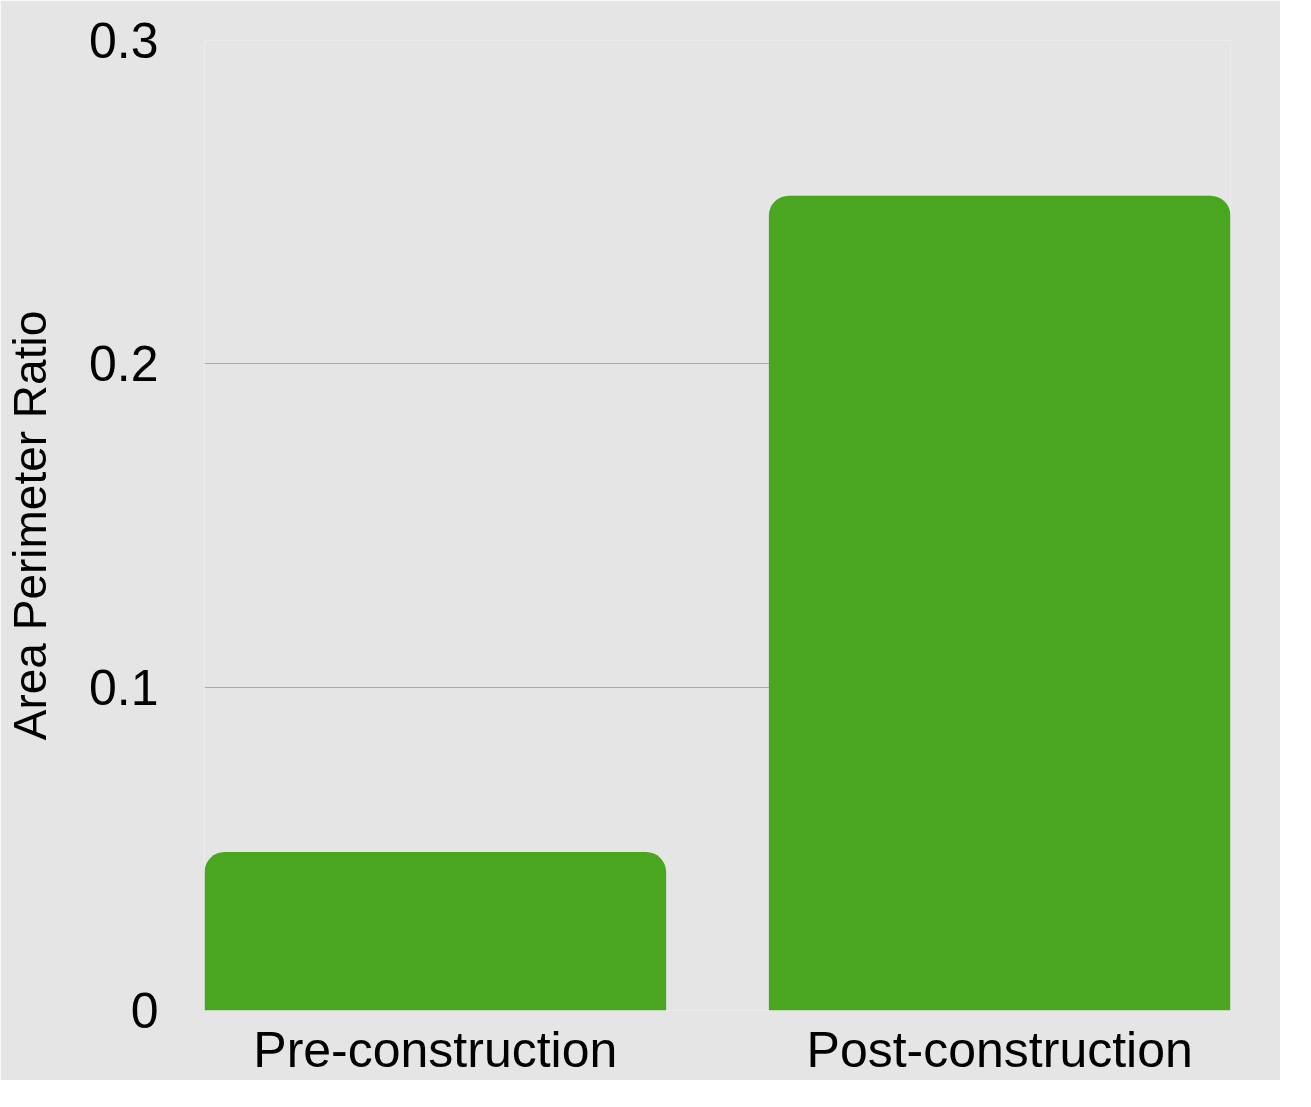 This screenshot has height=1107, width=1311. Describe the element at coordinates (435, 1049) in the screenshot. I see `x-tick-label: Pre-construction` at that location.